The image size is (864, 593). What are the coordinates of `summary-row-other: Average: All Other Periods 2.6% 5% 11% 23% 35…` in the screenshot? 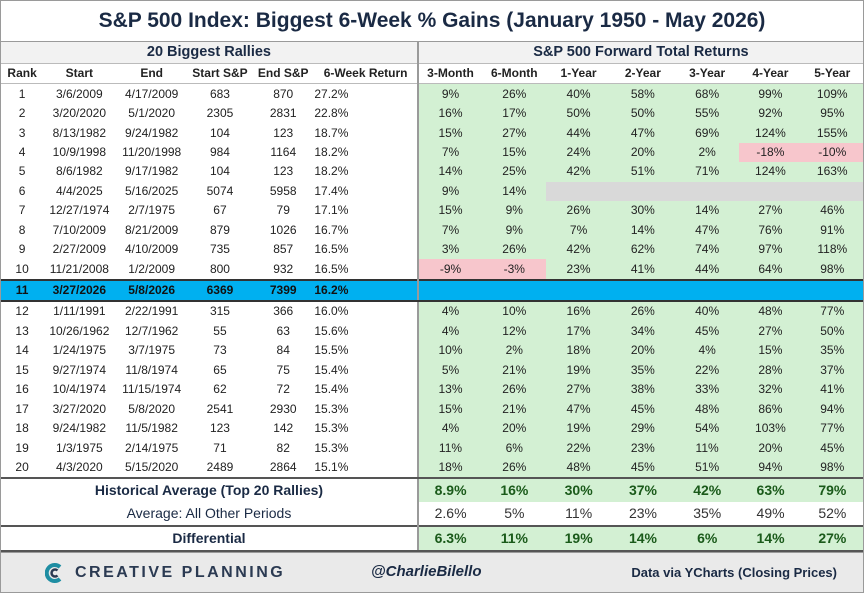 It's located at (432, 514).